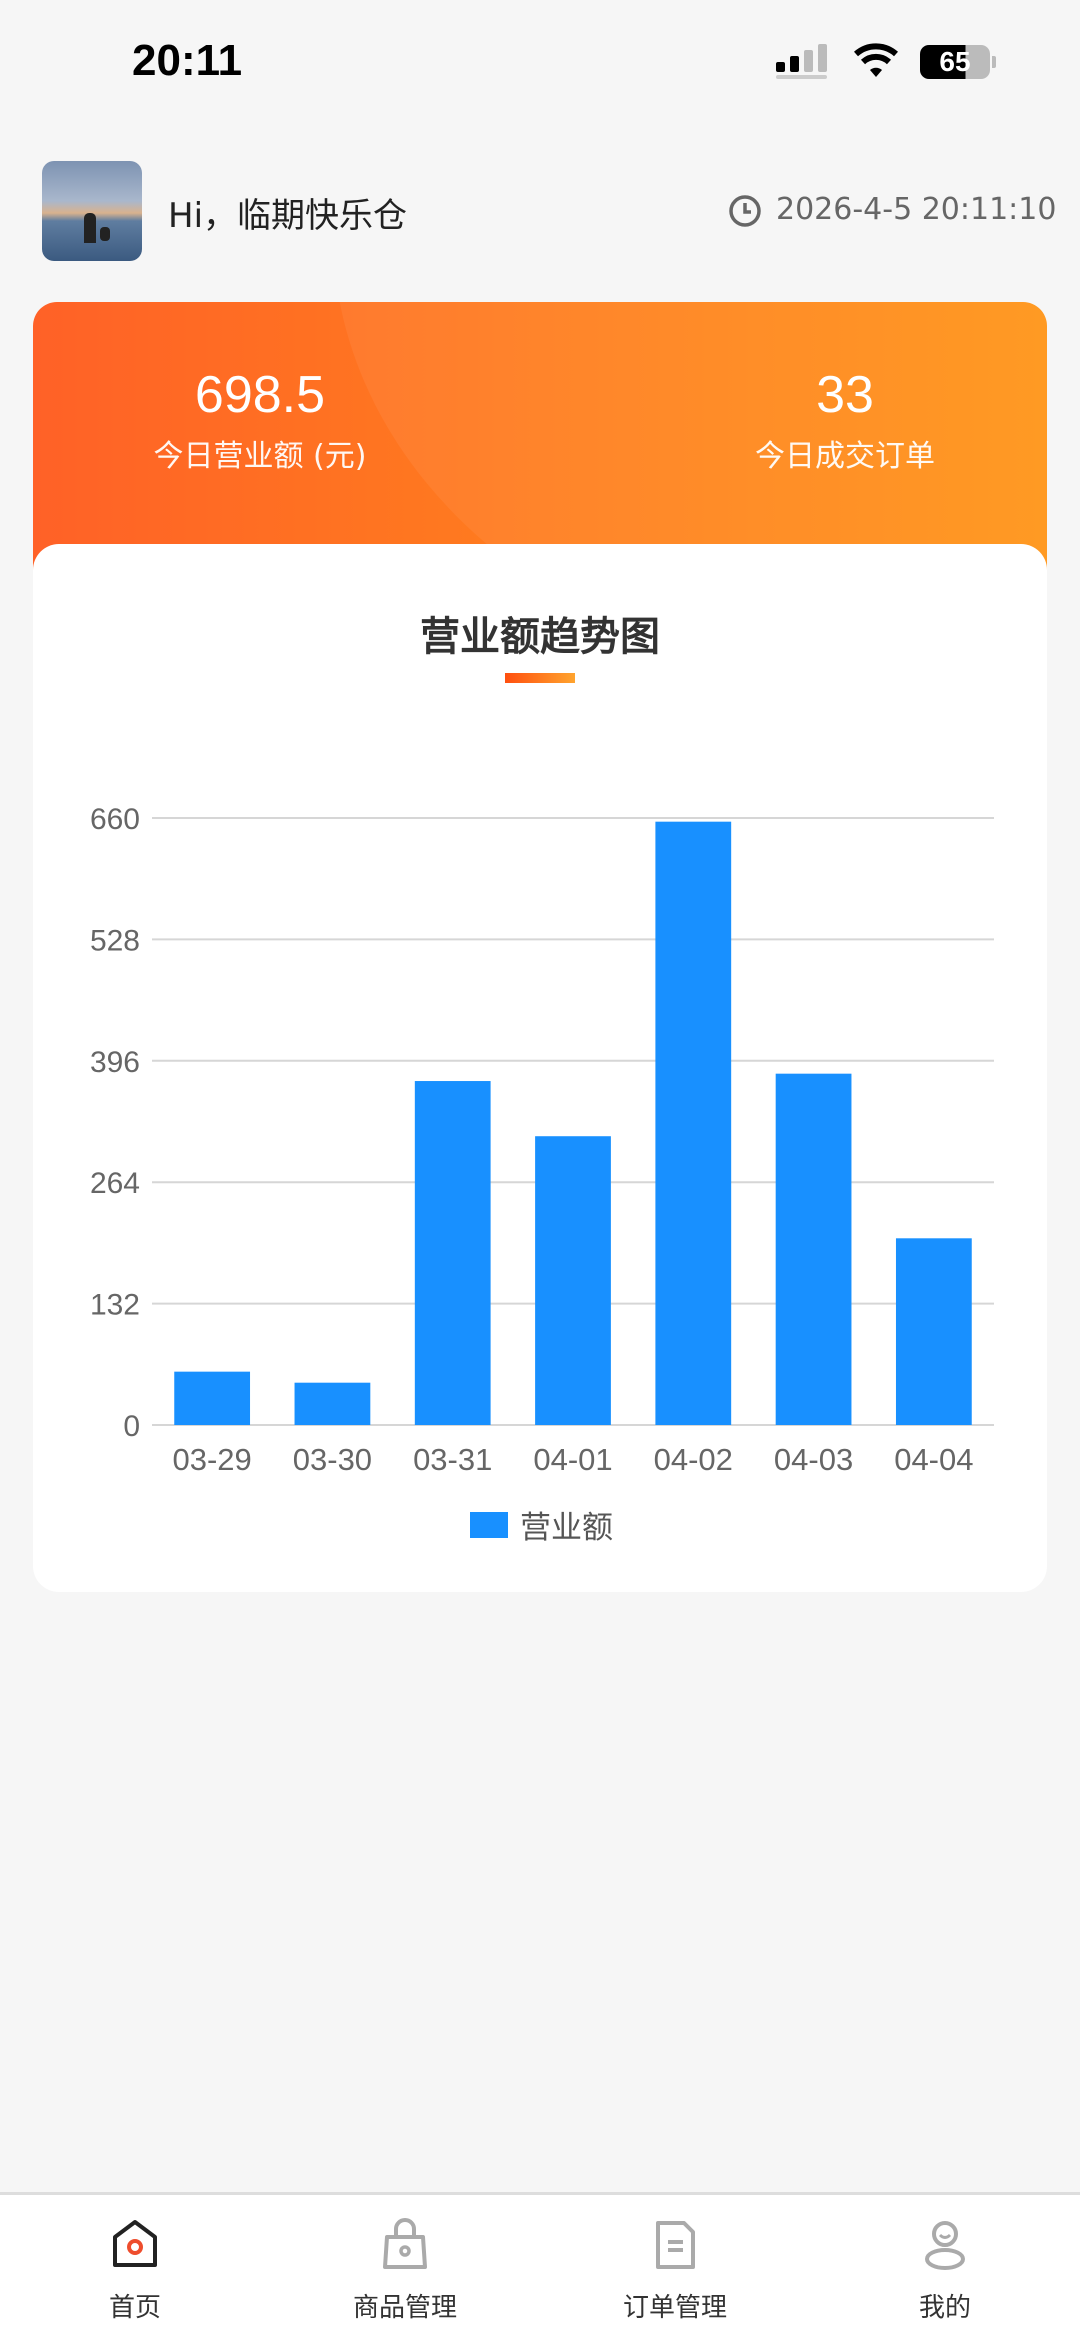 This screenshot has height=2336, width=1080. Describe the element at coordinates (845, 456) in the screenshot. I see `today-orders-label: 今日成交订单` at that location.